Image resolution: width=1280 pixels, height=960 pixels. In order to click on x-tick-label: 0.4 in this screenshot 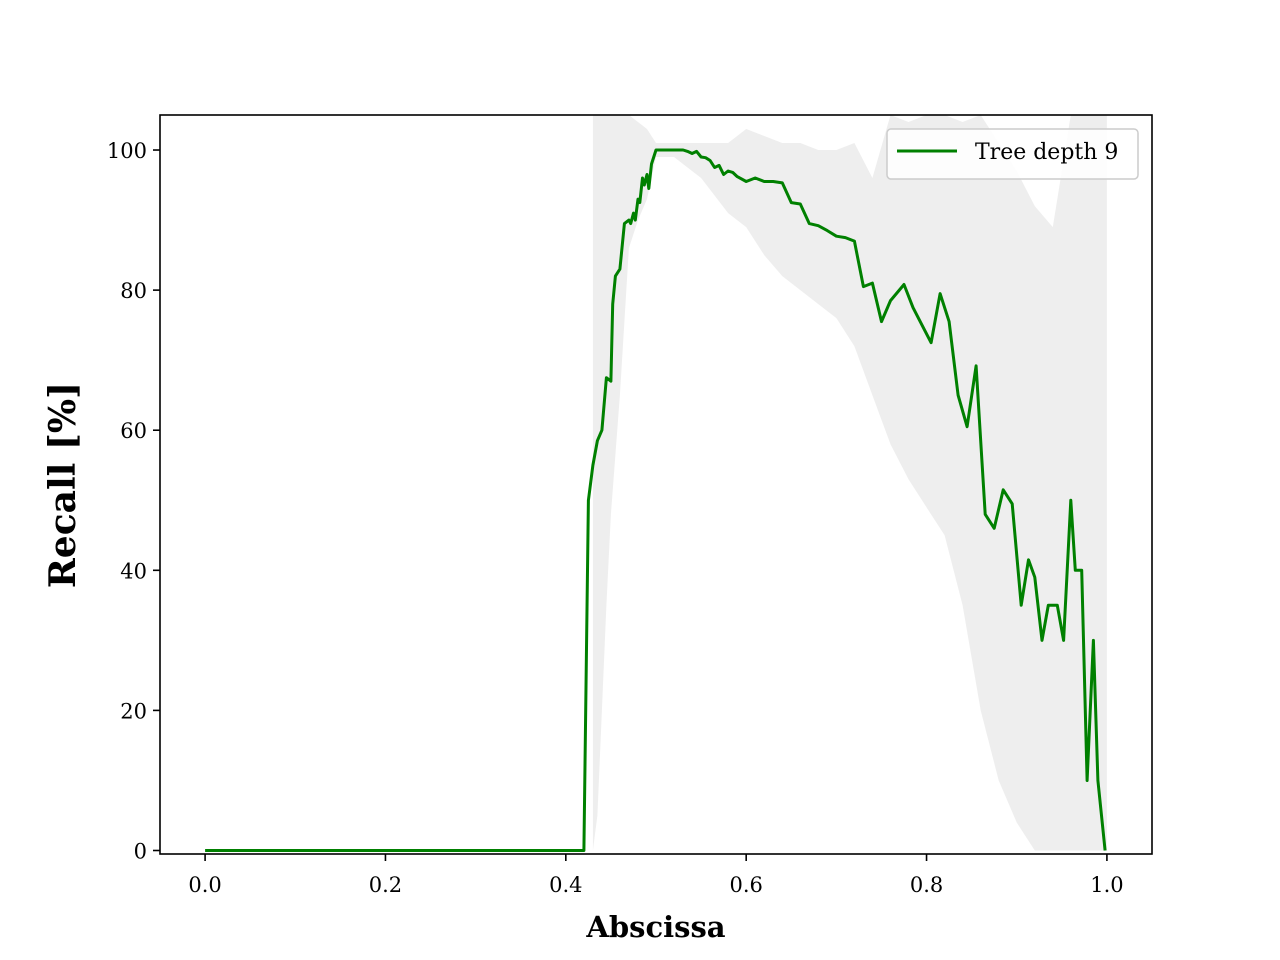, I will do `click(565, 885)`.